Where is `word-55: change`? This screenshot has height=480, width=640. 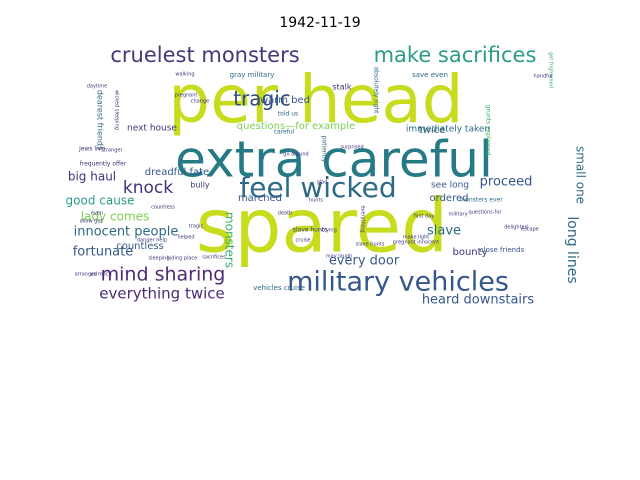
word-55: change is located at coordinates (200, 102).